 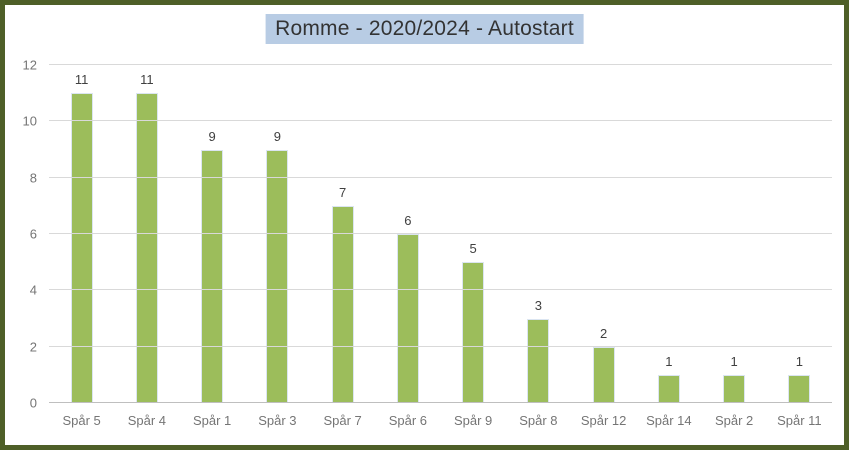 What do you see at coordinates (33, 178) in the screenshot?
I see `y-tick-label: 8` at bounding box center [33, 178].